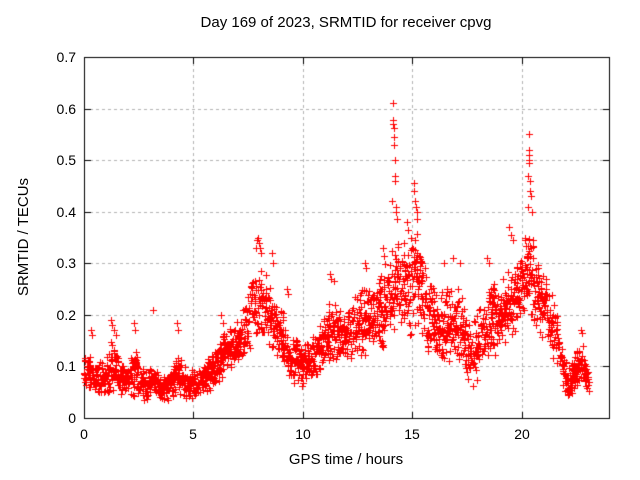  I want to click on x-tick-label: 5, so click(193, 434).